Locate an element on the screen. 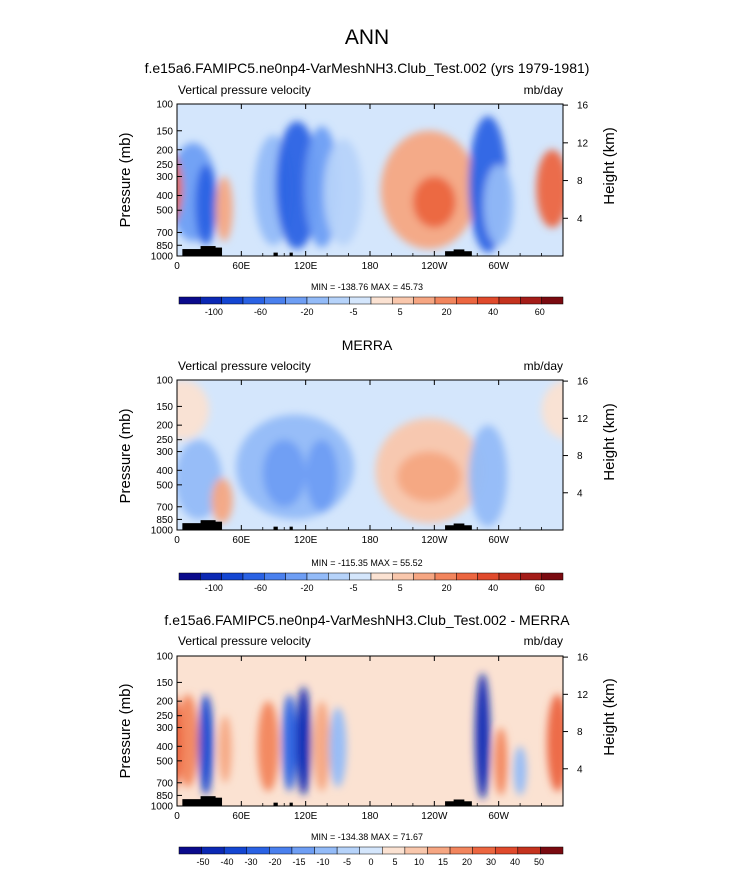  colorbar: -50 -40 -30 -20 -15 -10 -5 0 5 10 15 20 30 40 50 is located at coordinates (371, 856).